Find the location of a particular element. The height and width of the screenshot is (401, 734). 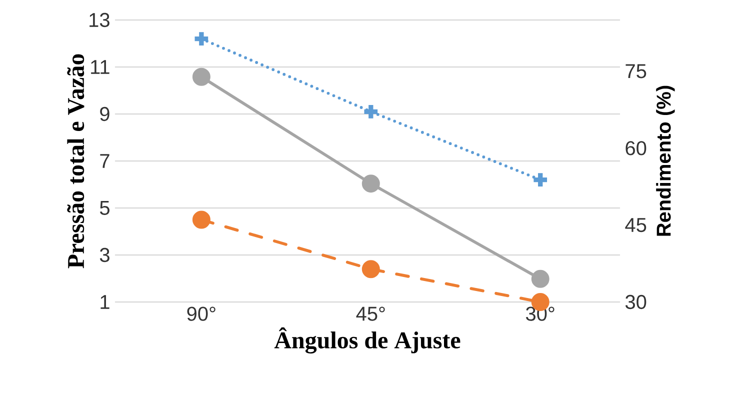

y2-tick-label: 30 is located at coordinates (635, 302).